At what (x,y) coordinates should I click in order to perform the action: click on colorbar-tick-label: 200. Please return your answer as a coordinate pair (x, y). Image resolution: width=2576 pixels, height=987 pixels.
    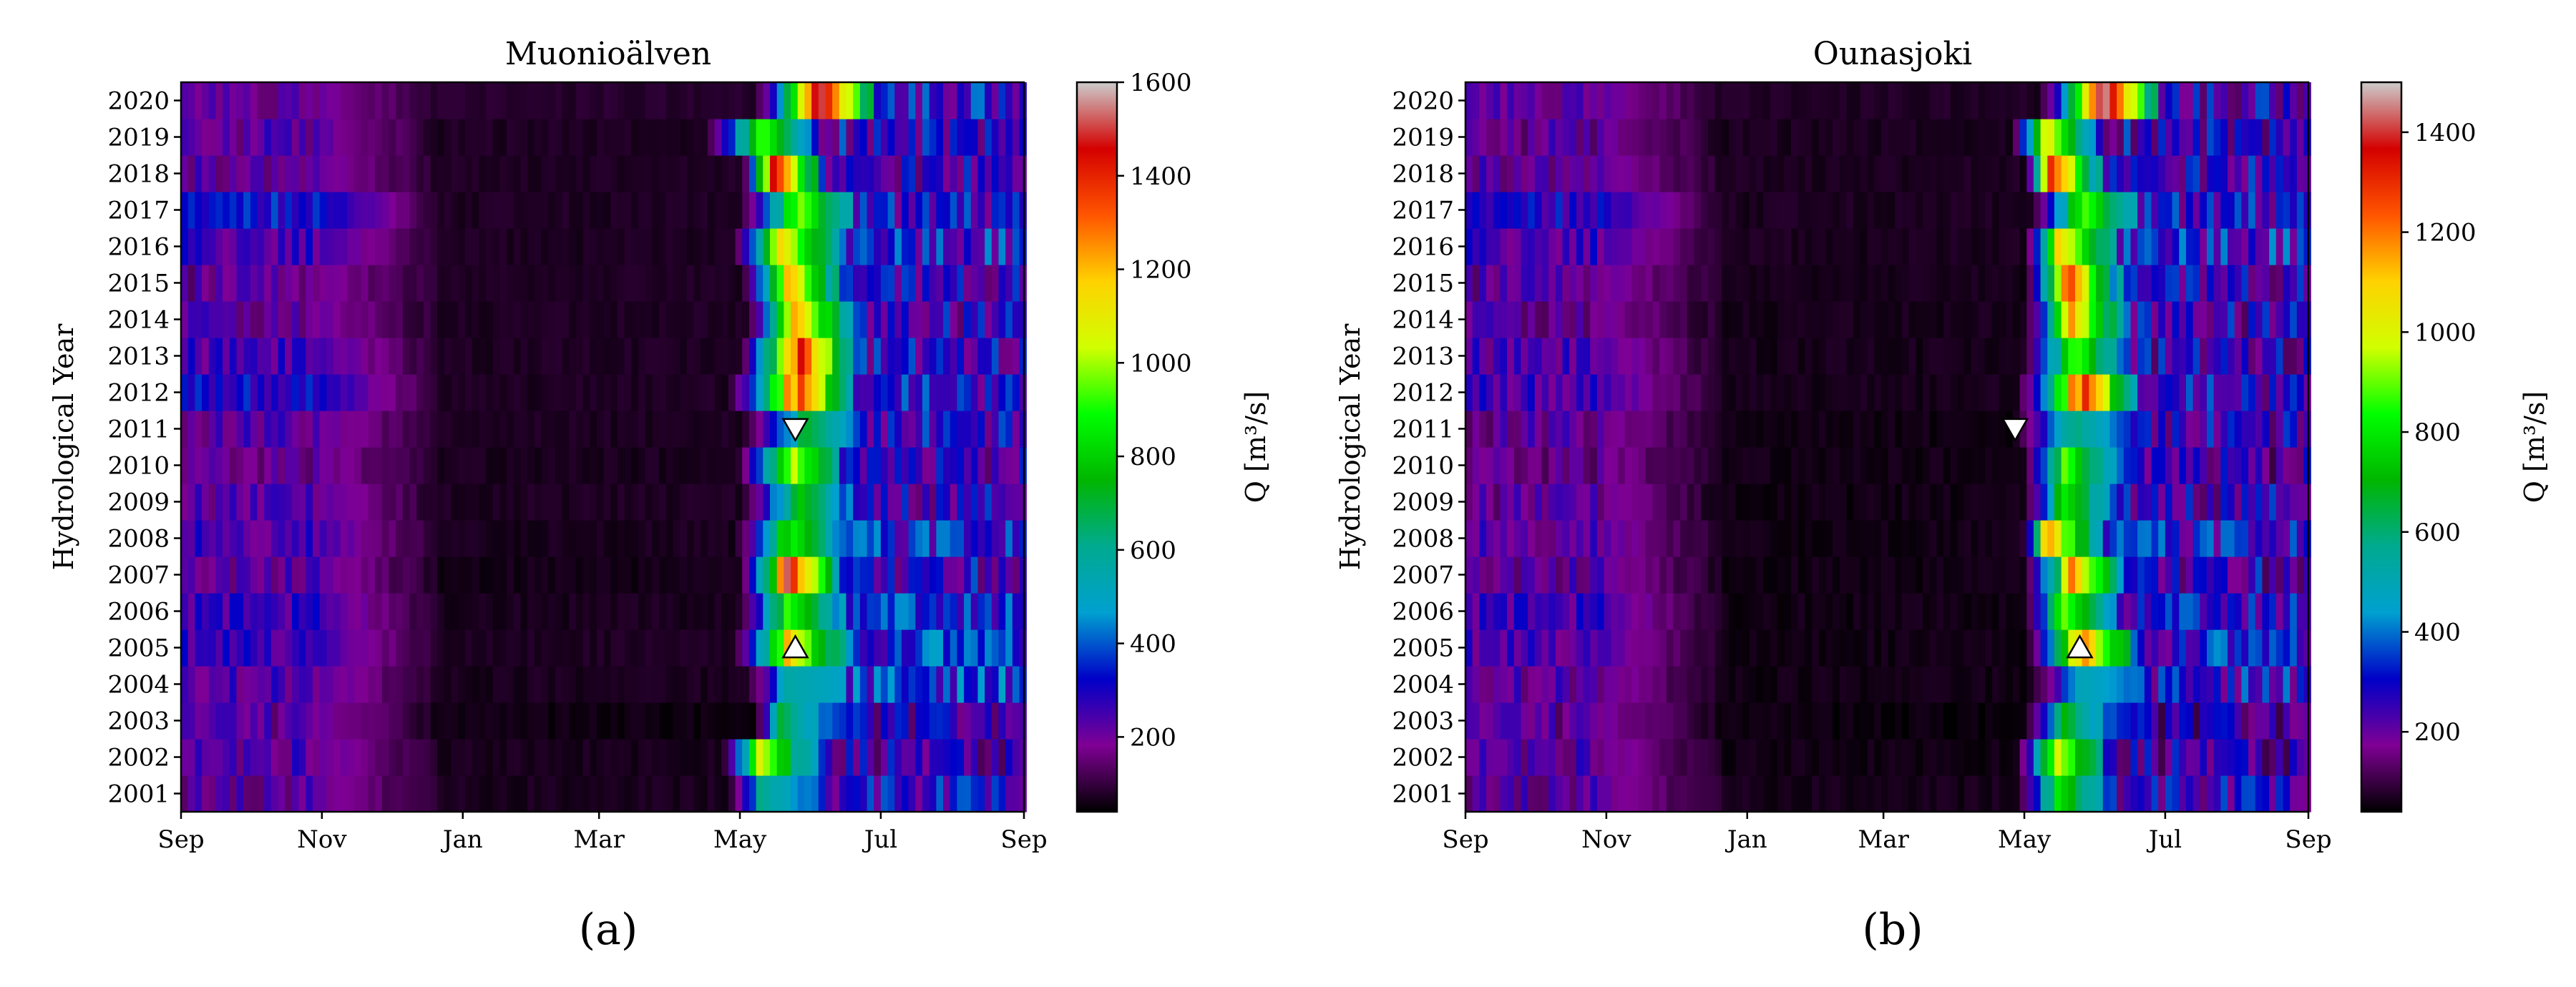
    Looking at the image, I should click on (1153, 737).